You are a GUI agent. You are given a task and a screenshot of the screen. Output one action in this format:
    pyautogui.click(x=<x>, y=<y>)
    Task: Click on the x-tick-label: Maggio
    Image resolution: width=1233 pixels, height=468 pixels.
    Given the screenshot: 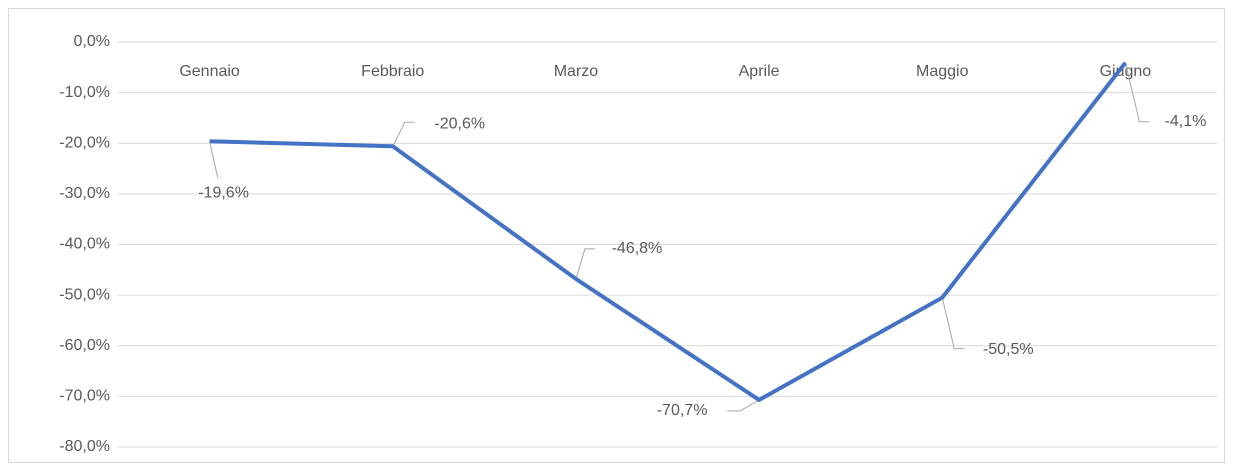 What is the action you would take?
    pyautogui.click(x=942, y=71)
    